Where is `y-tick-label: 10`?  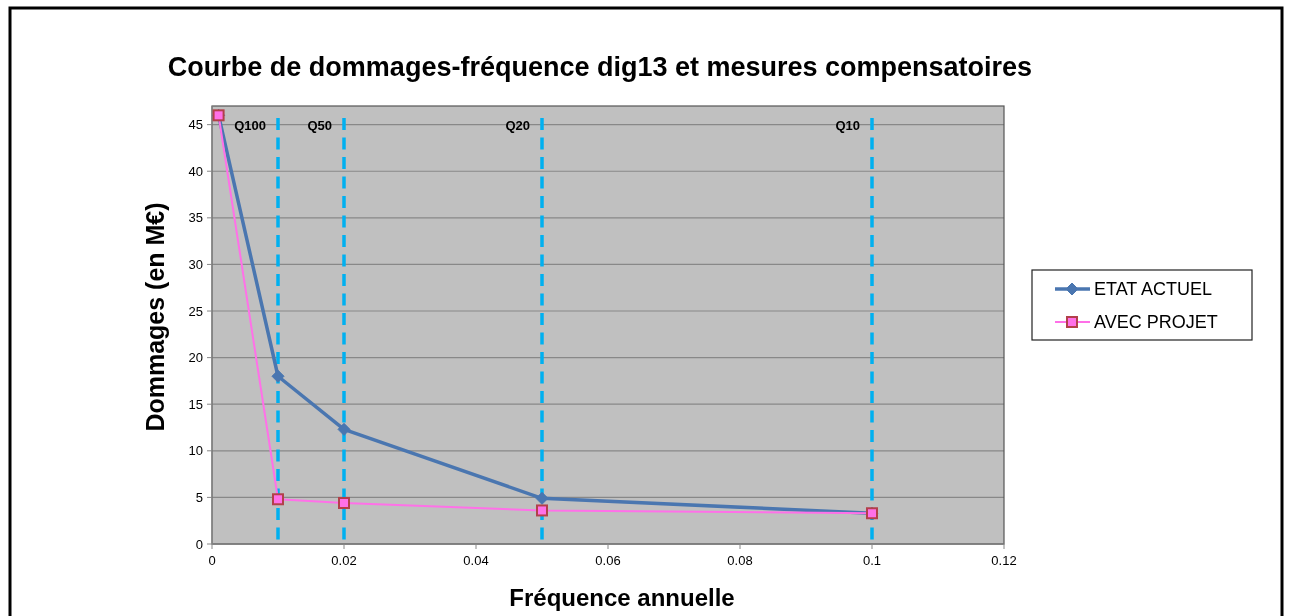
y-tick-label: 10 is located at coordinates (195, 451).